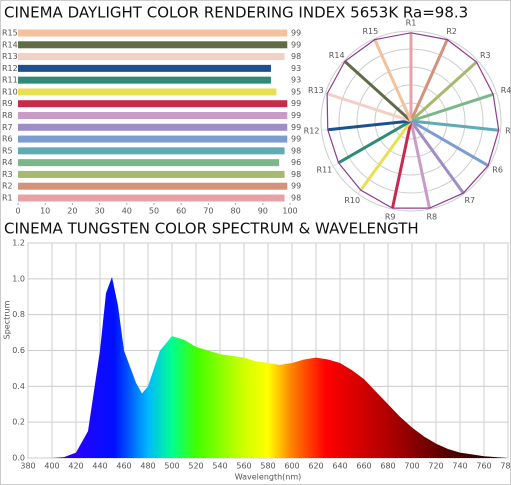  What do you see at coordinates (100, 211) in the screenshot?
I see `x-tick-label: 30` at bounding box center [100, 211].